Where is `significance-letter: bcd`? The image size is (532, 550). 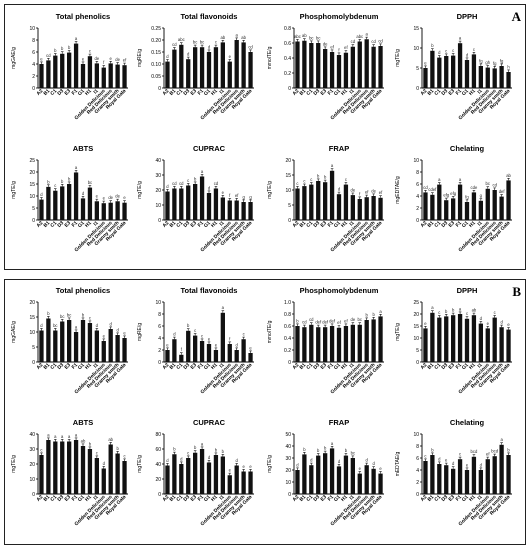
significance-letter: bcd is located at coordinates (474, 451).